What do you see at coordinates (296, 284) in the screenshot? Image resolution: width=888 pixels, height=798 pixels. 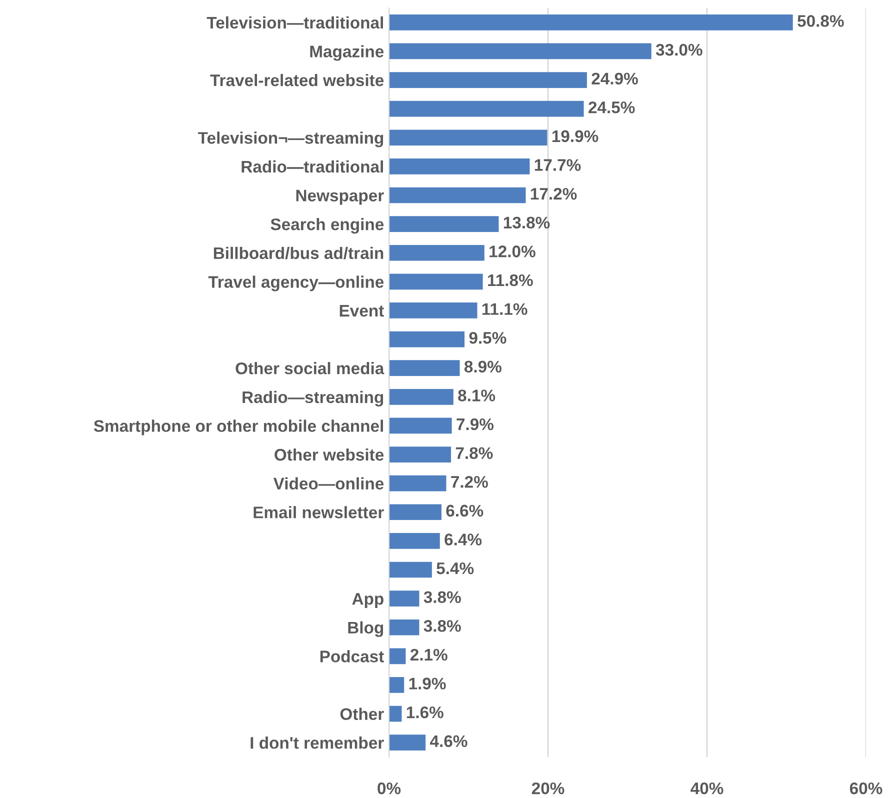 I see `y-tick-label: Travel agency—online` at bounding box center [296, 284].